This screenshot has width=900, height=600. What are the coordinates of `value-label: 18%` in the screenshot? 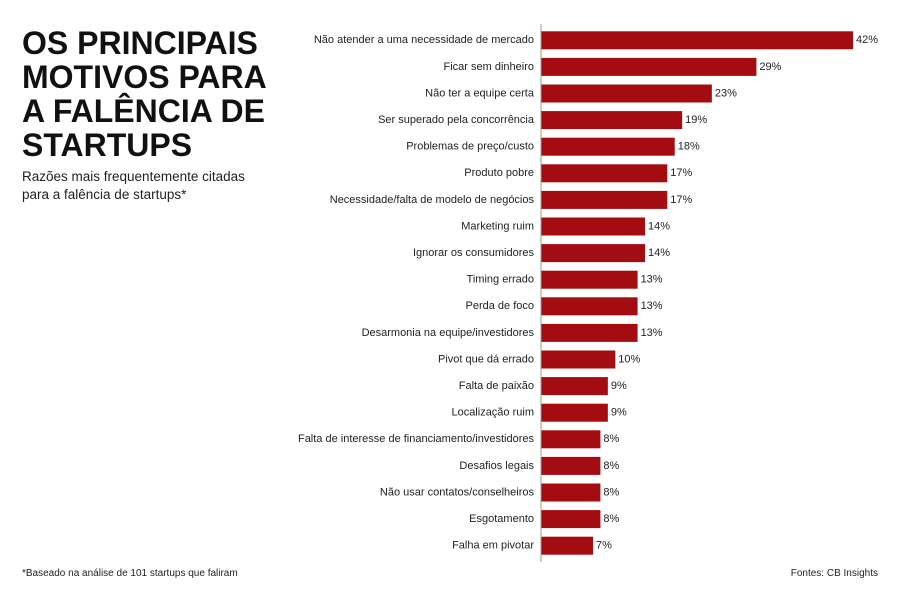 It's located at (689, 147).